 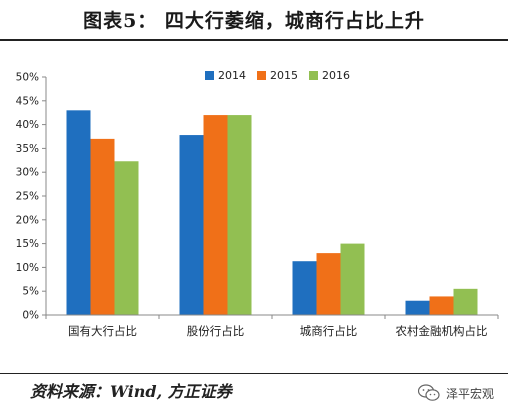 I want to click on x-tick-label: 股份行占比, so click(x=216, y=331).